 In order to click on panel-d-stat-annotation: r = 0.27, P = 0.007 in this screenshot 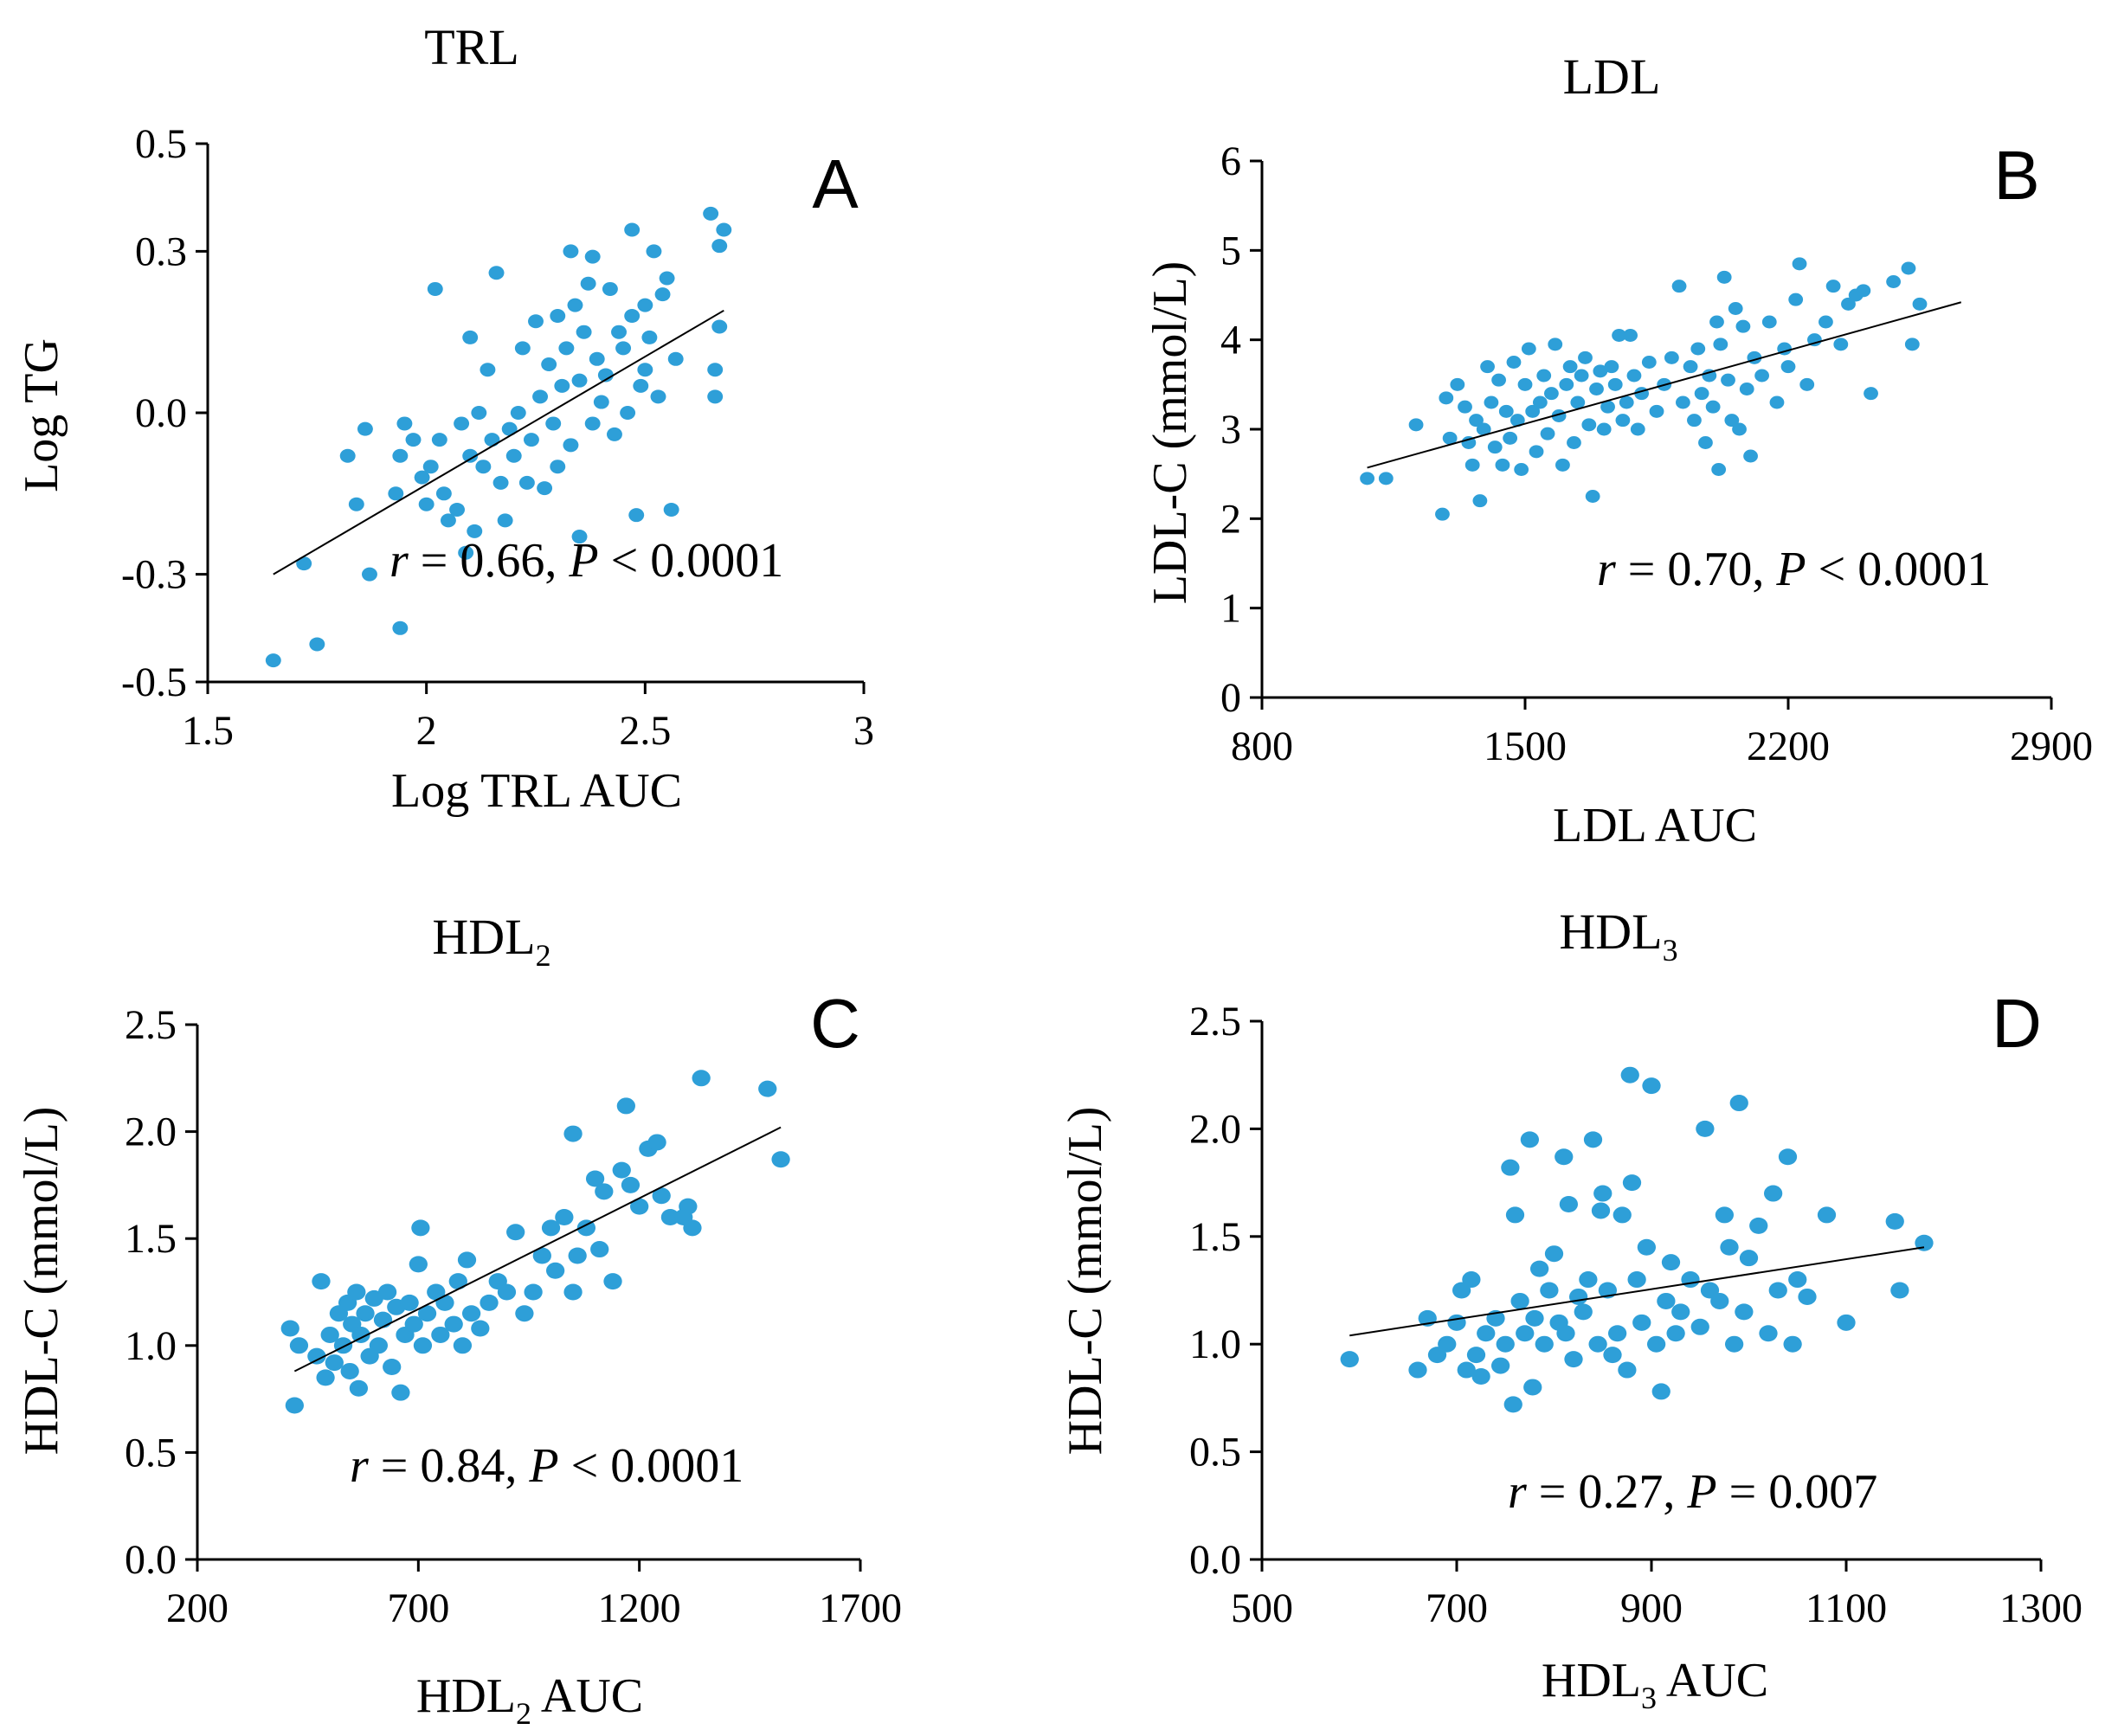, I will do `click(1692, 1492)`.